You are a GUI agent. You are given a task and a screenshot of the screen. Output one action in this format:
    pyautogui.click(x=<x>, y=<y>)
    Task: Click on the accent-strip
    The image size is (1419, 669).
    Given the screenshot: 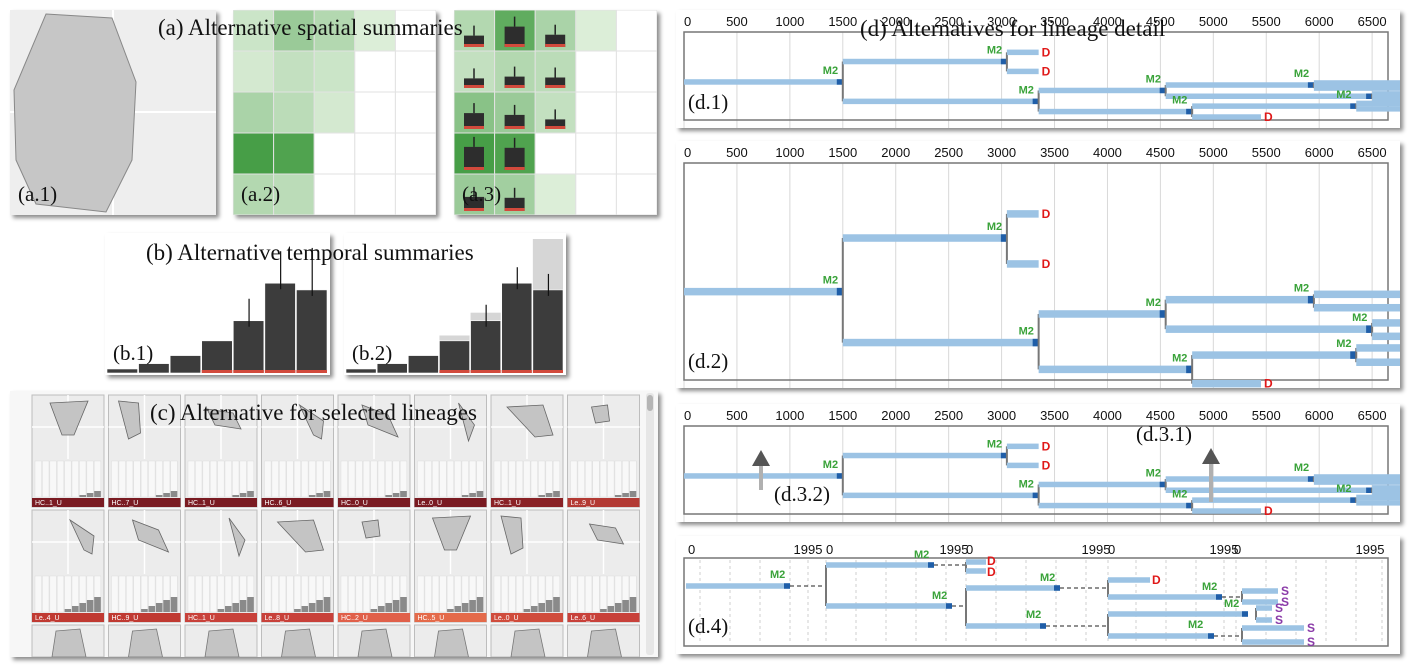 What is the action you would take?
    pyautogui.click(x=547, y=371)
    